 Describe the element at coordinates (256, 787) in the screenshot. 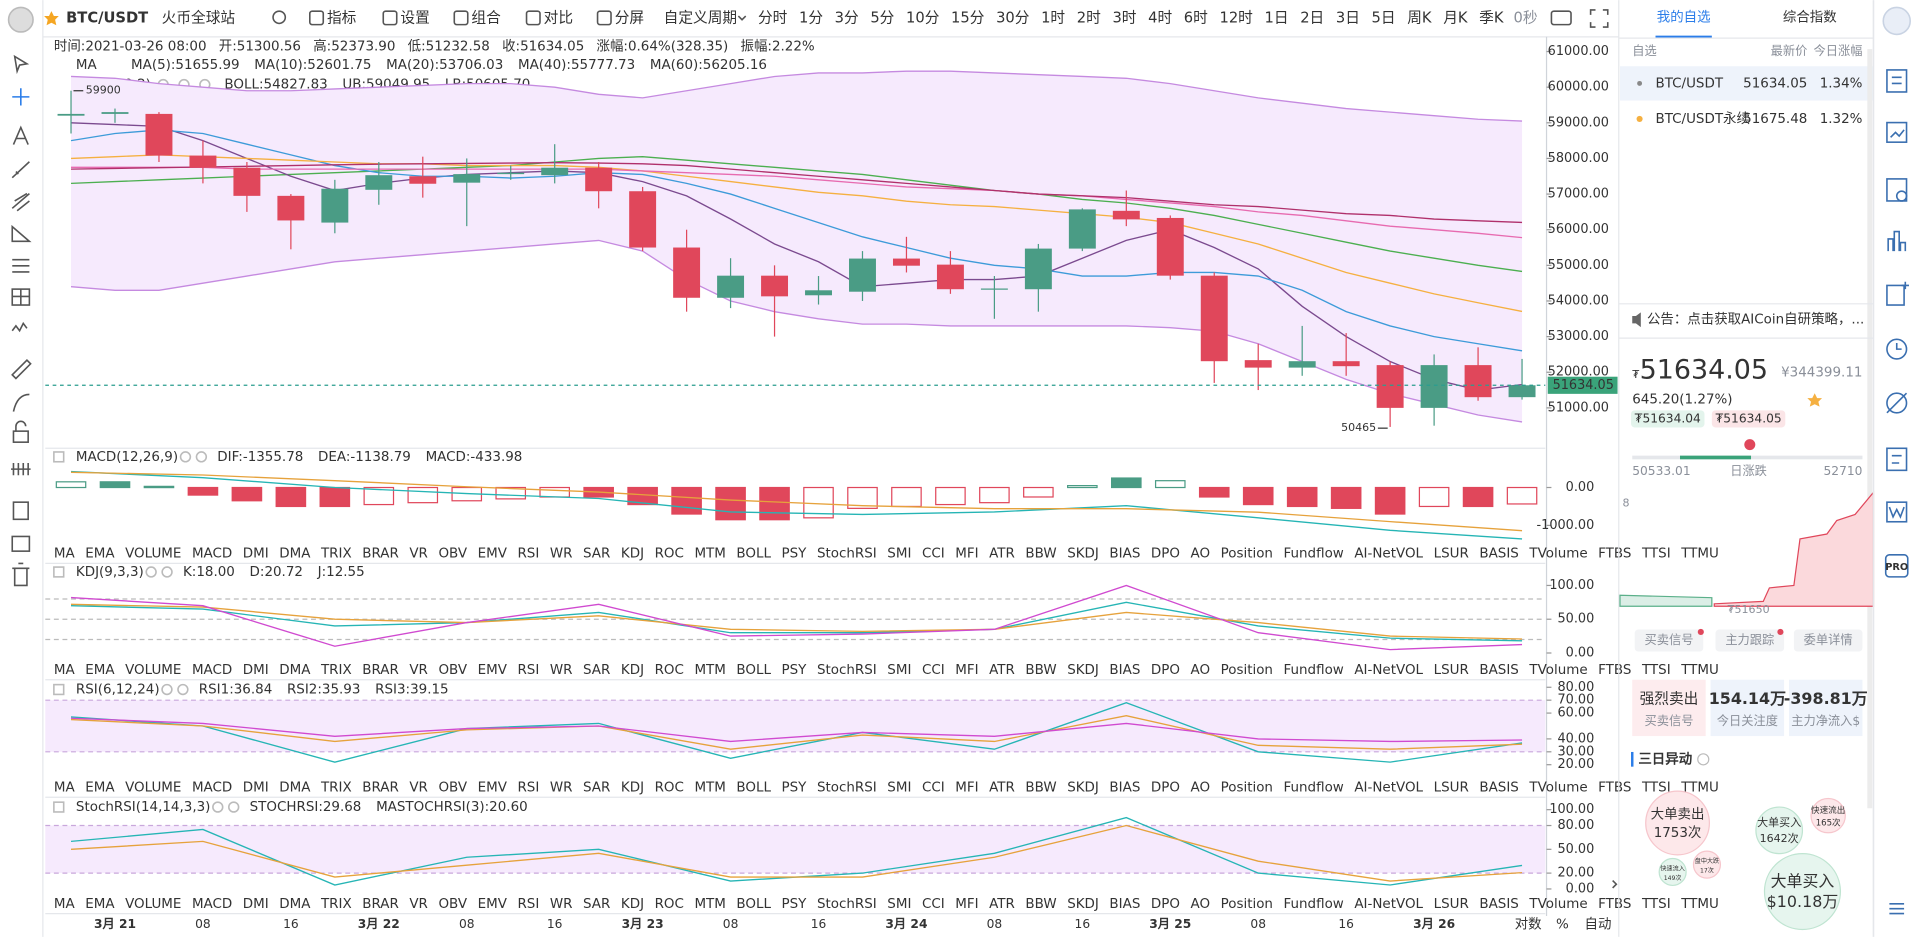

I see `indicator-tab: DMI` at that location.